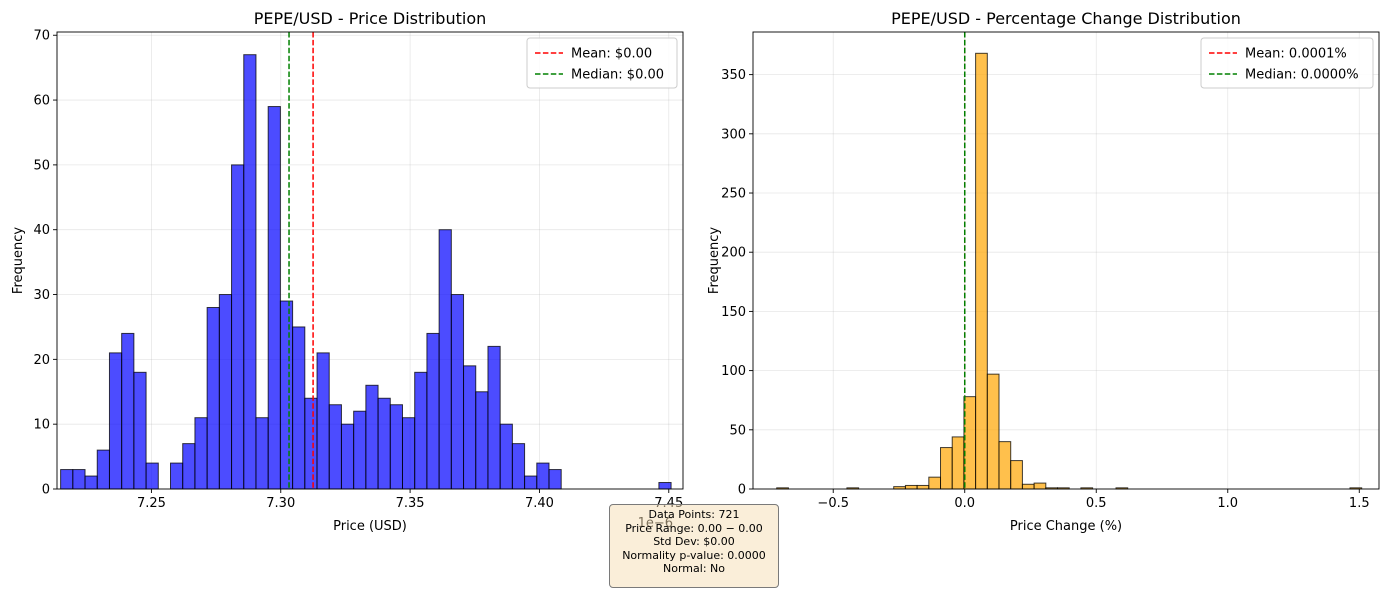 The height and width of the screenshot is (596, 1389). Describe the element at coordinates (41, 295) in the screenshot. I see `y-tick-label: 30` at that location.